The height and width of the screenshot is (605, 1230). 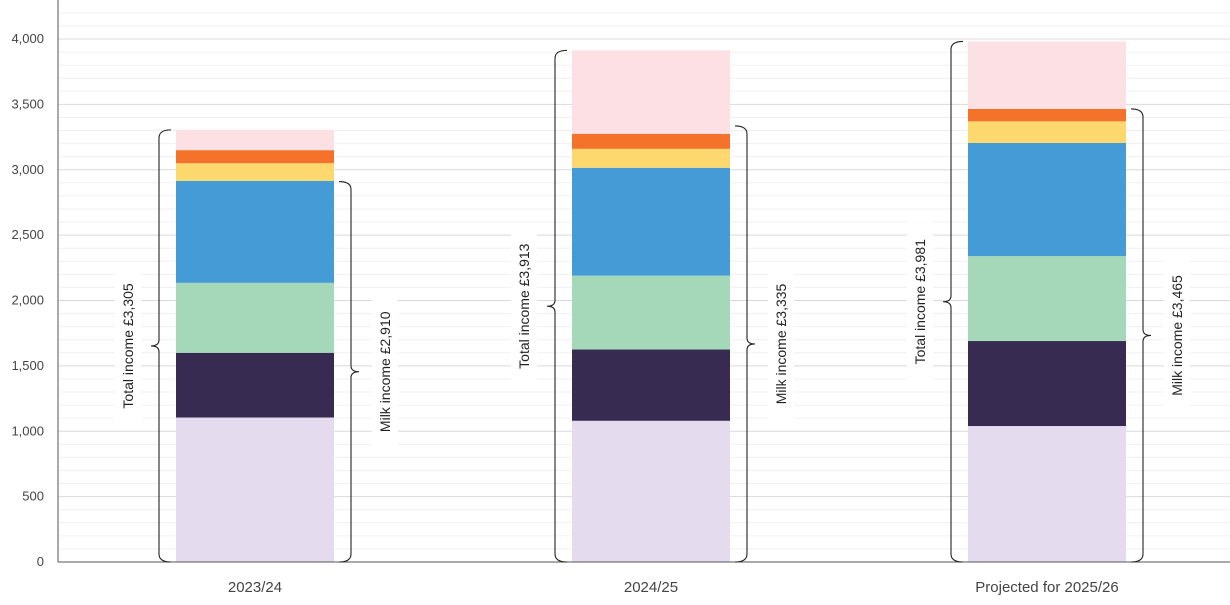 I want to click on total-income-brace: Total income £3,913, so click(x=539, y=306).